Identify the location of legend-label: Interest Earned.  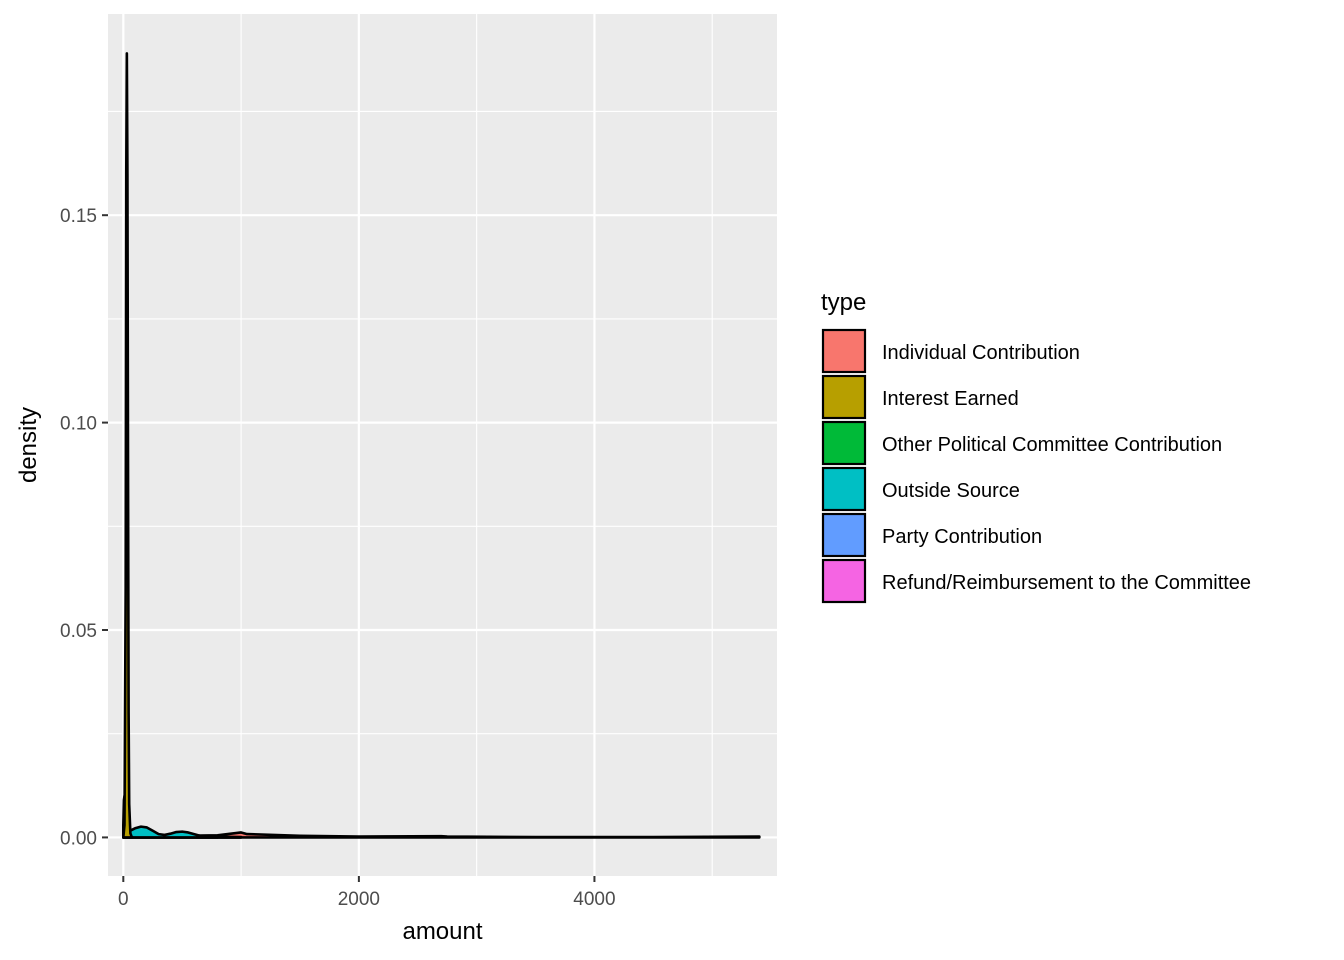
(950, 399).